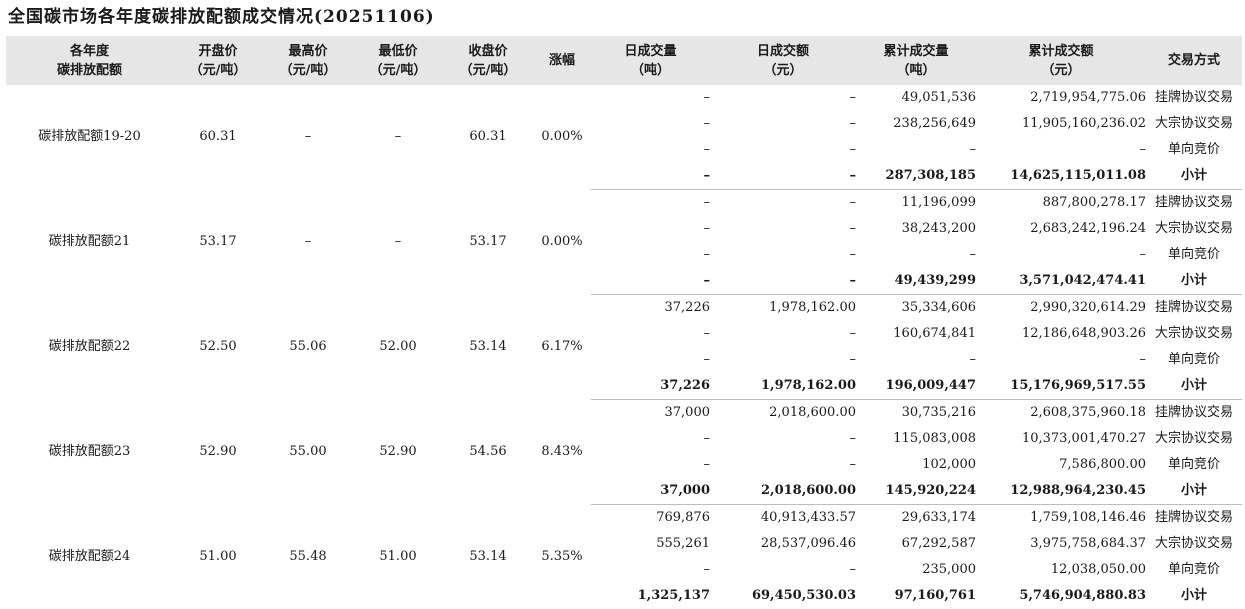 The image size is (1245, 609). Describe the element at coordinates (650, 60) in the screenshot. I see `header-day-volume: 日成交量 （吨）` at that location.